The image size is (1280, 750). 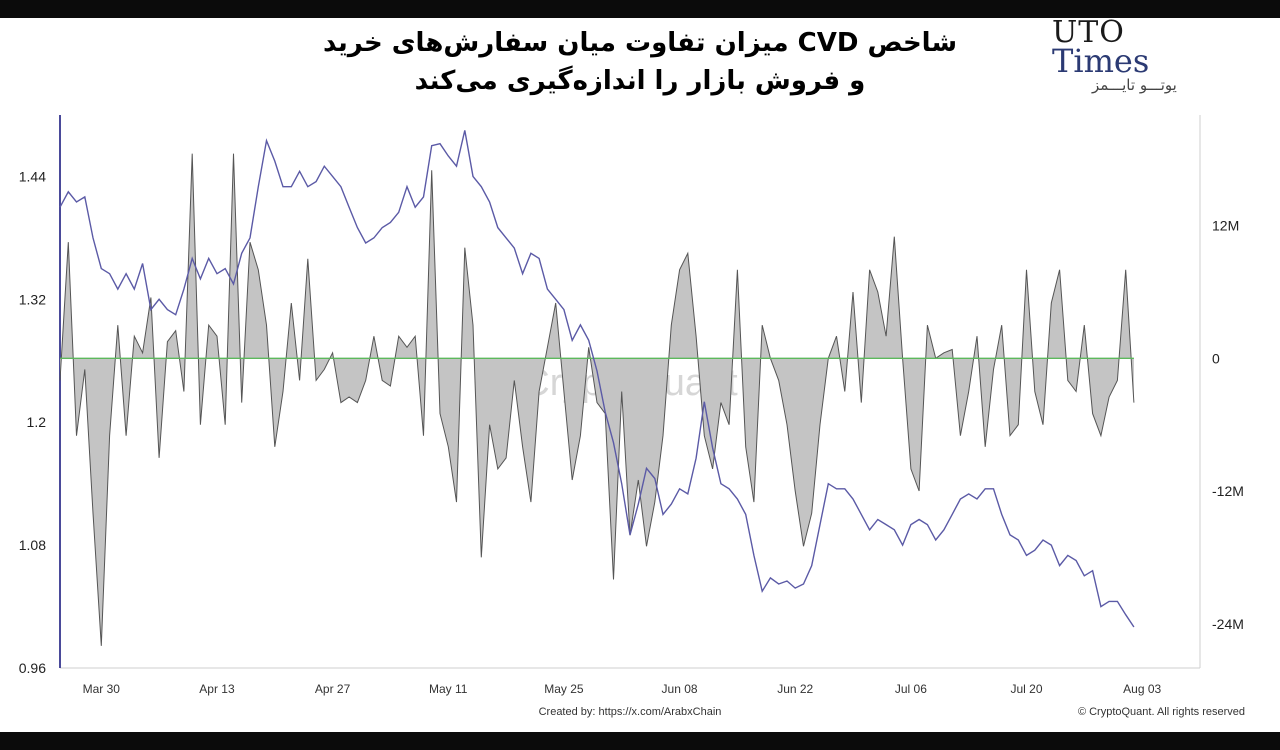 I want to click on x-tick-label: Jul 06, so click(x=911, y=689).